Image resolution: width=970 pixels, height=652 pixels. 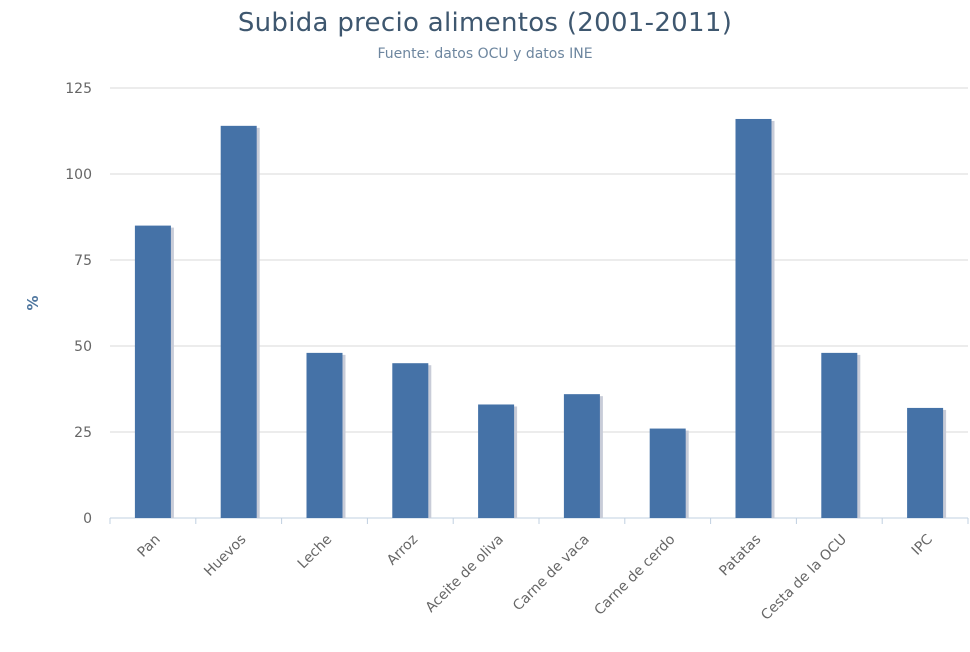 I want to click on y-tick-label: 100, so click(x=78, y=175).